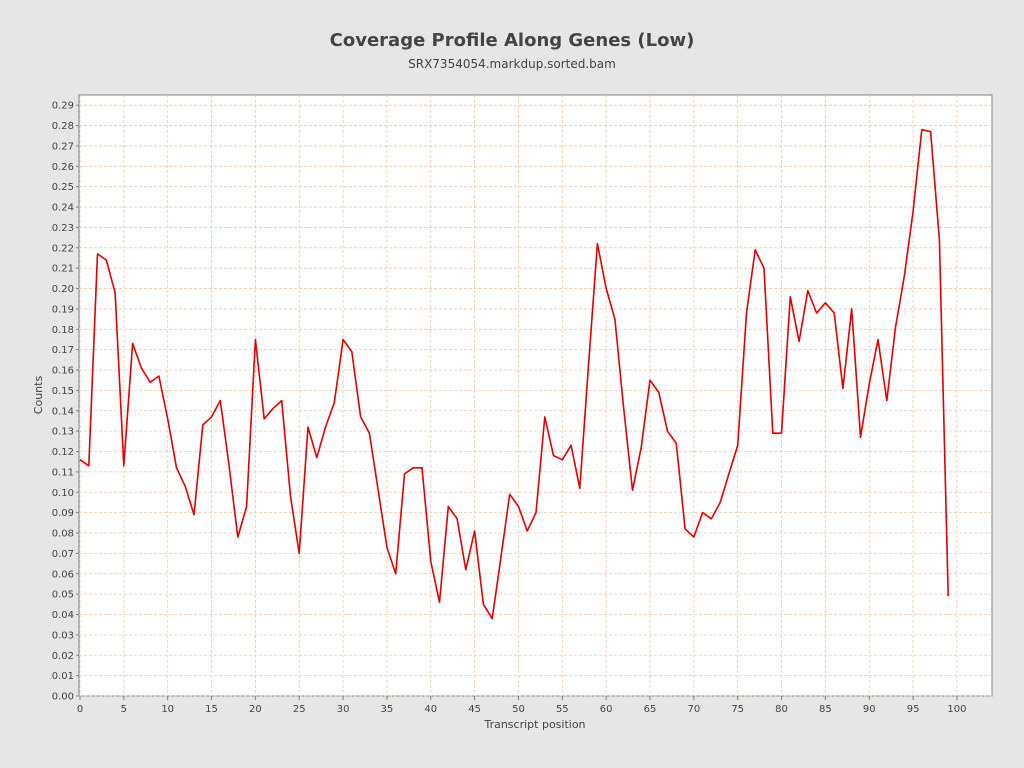 This screenshot has width=1024, height=768. I want to click on y-tick-label: 0.16, so click(63, 371).